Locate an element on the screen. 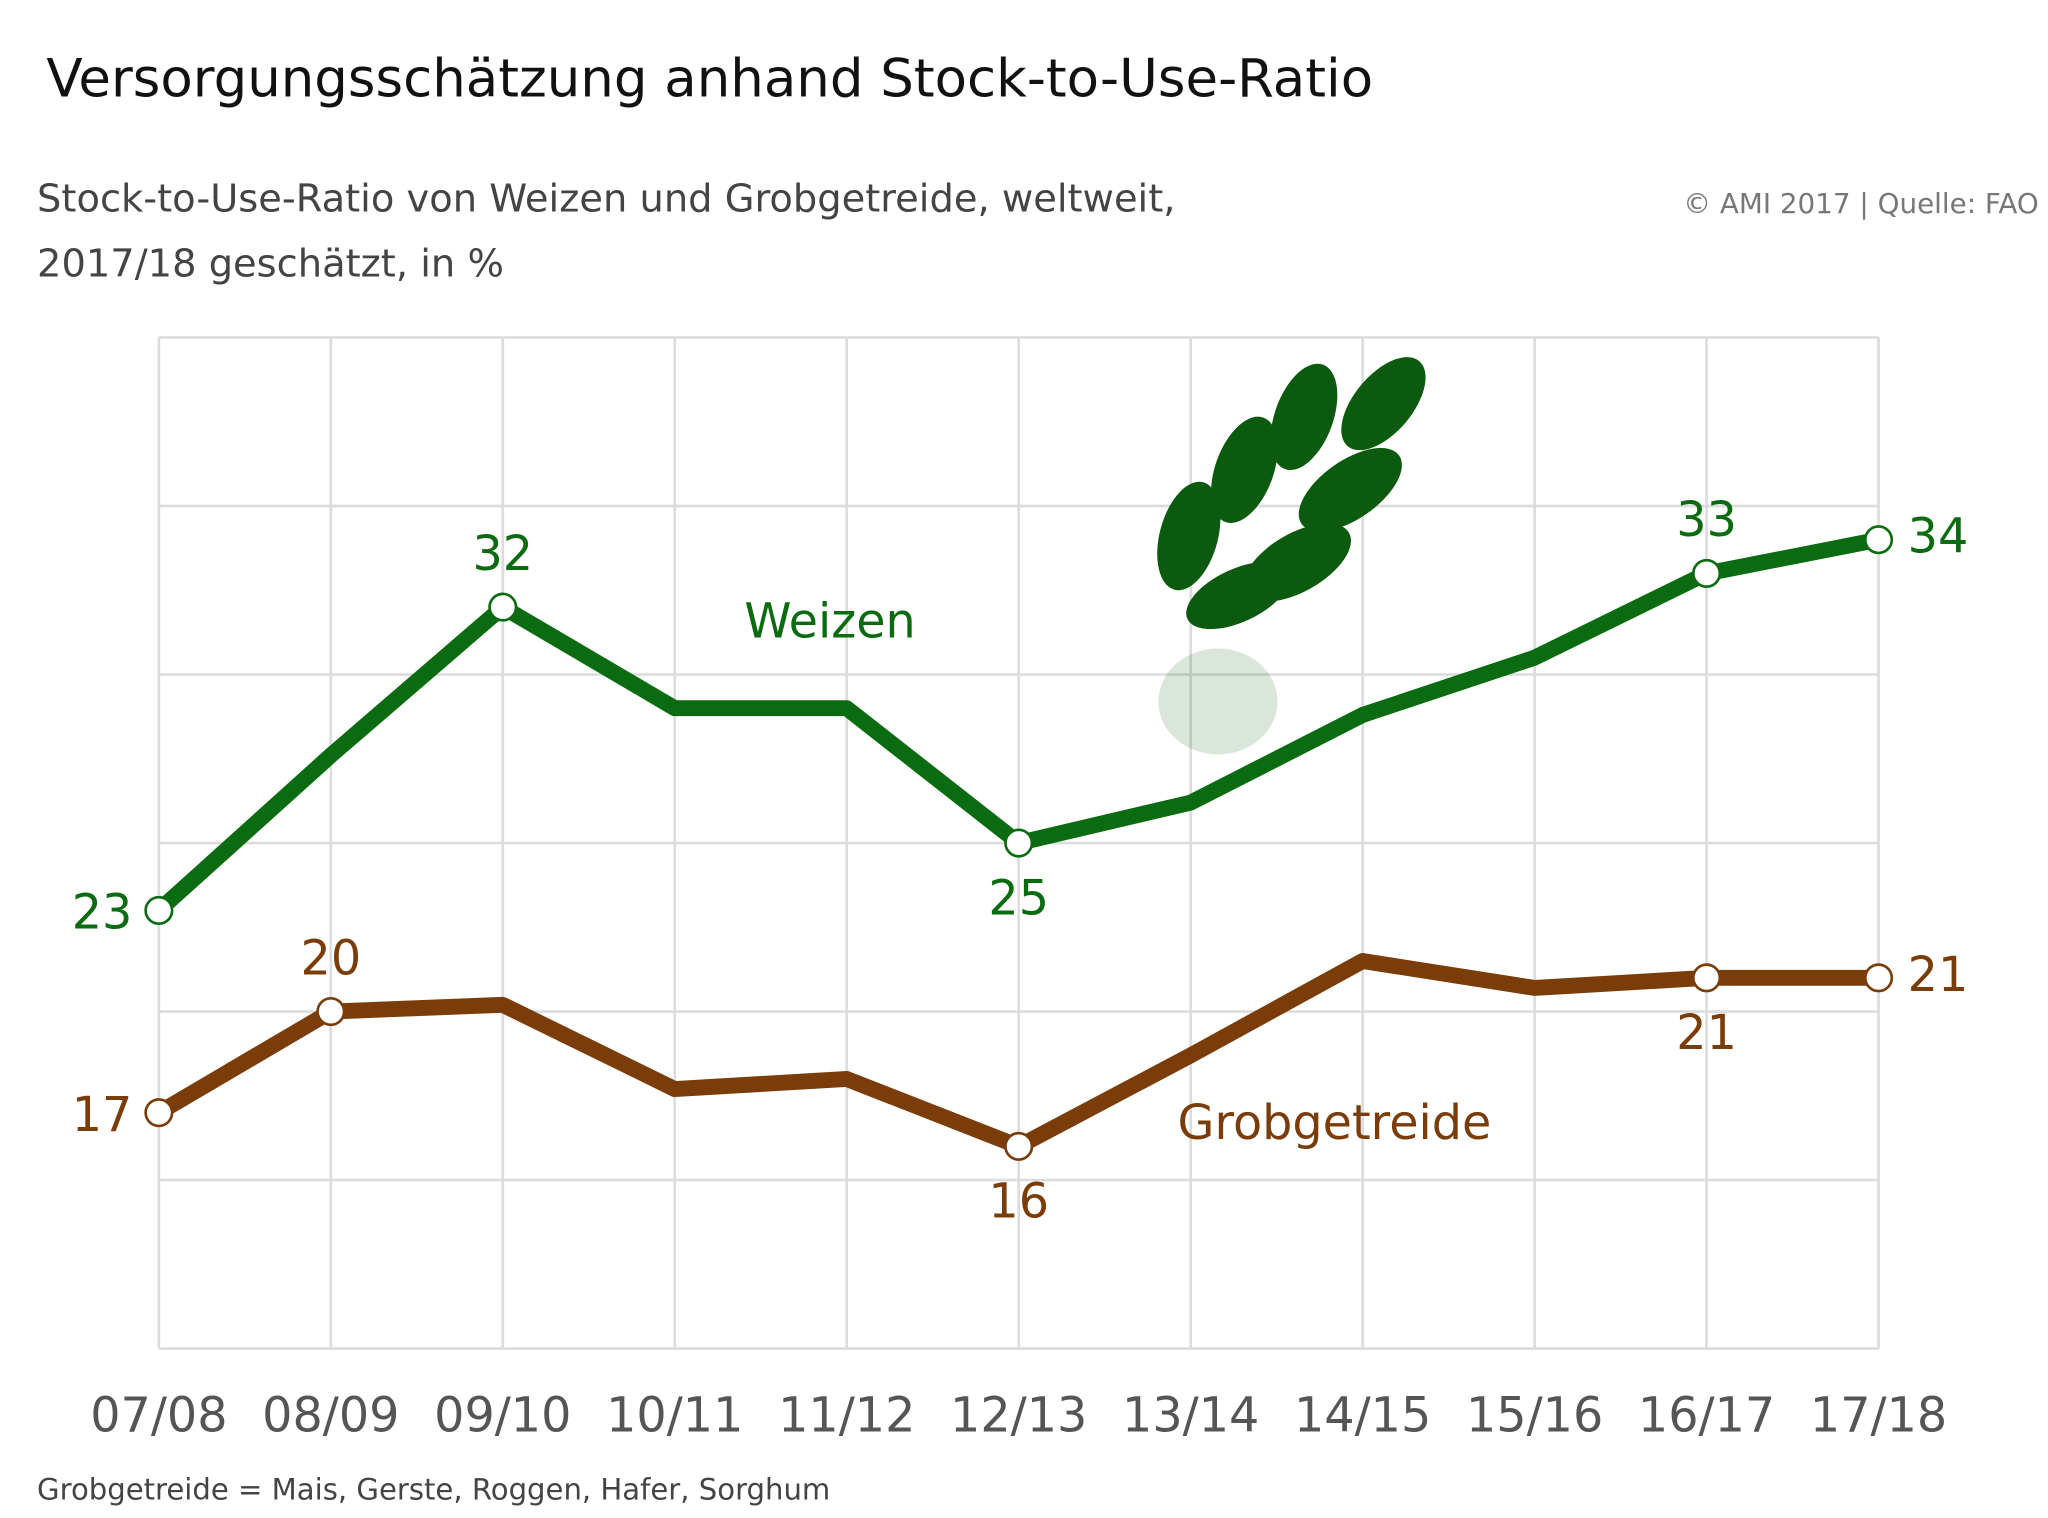 The height and width of the screenshot is (1518, 2048). x-tick-label: 16/17 is located at coordinates (1706, 1416).